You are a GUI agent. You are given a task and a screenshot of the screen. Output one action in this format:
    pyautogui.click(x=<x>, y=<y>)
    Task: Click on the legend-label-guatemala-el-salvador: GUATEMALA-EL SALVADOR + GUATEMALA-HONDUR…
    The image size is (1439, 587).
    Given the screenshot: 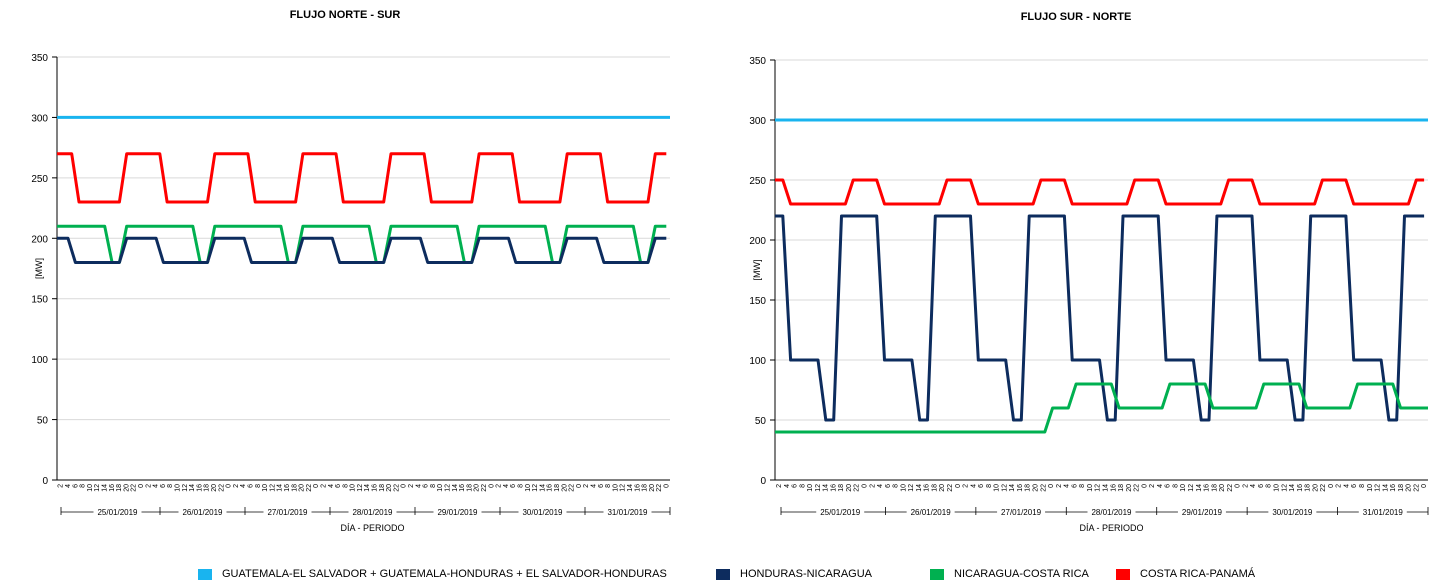 What is the action you would take?
    pyautogui.click(x=444, y=574)
    